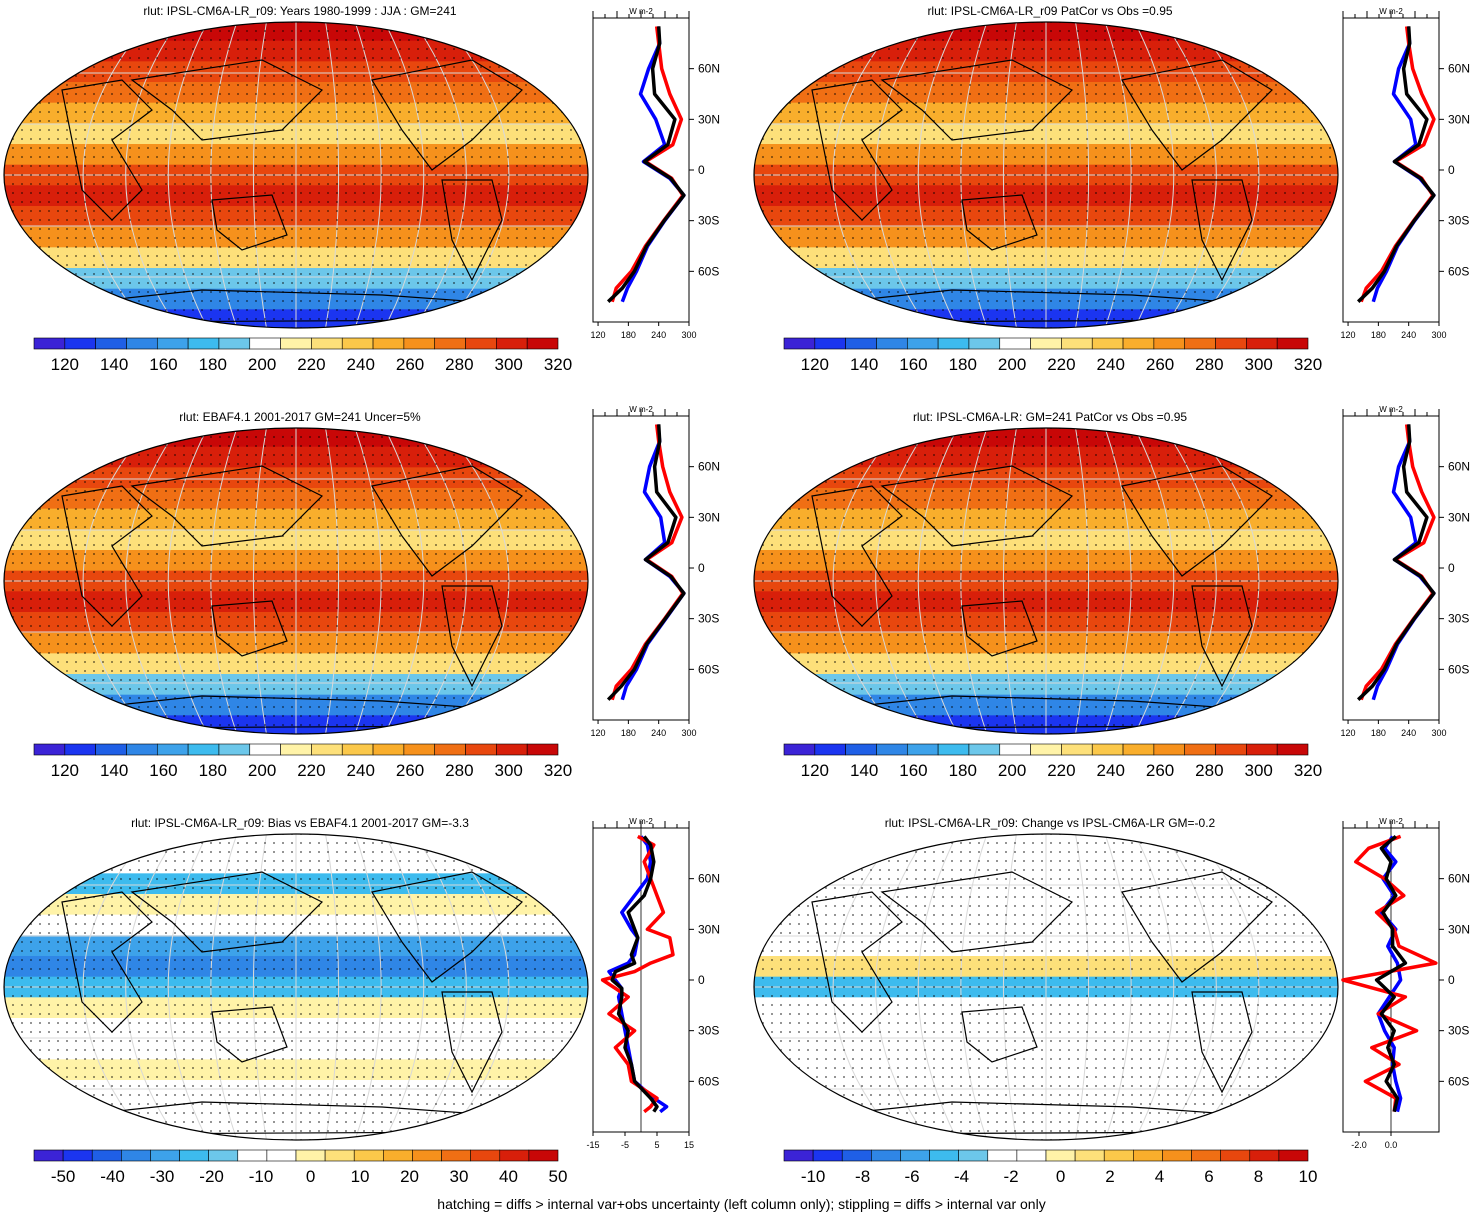  I want to click on colorbar-label: 0, so click(1060, 1176).